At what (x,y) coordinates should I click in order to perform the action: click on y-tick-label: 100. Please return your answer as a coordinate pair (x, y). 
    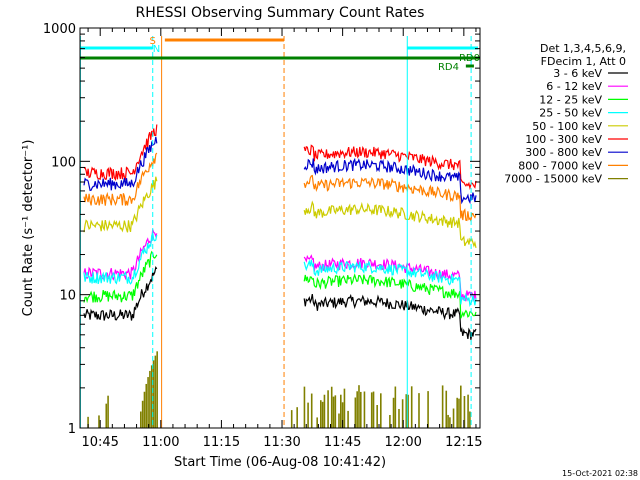
    Looking at the image, I should click on (63, 162).